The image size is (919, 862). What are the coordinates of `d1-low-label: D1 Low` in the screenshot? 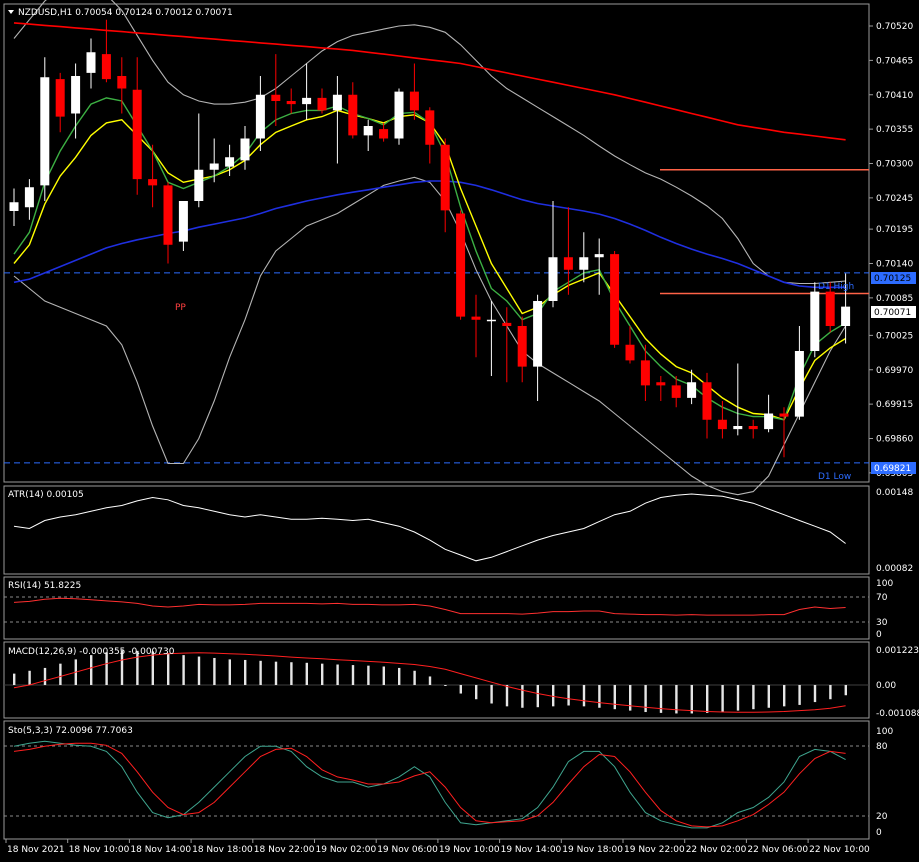 It's located at (834, 477).